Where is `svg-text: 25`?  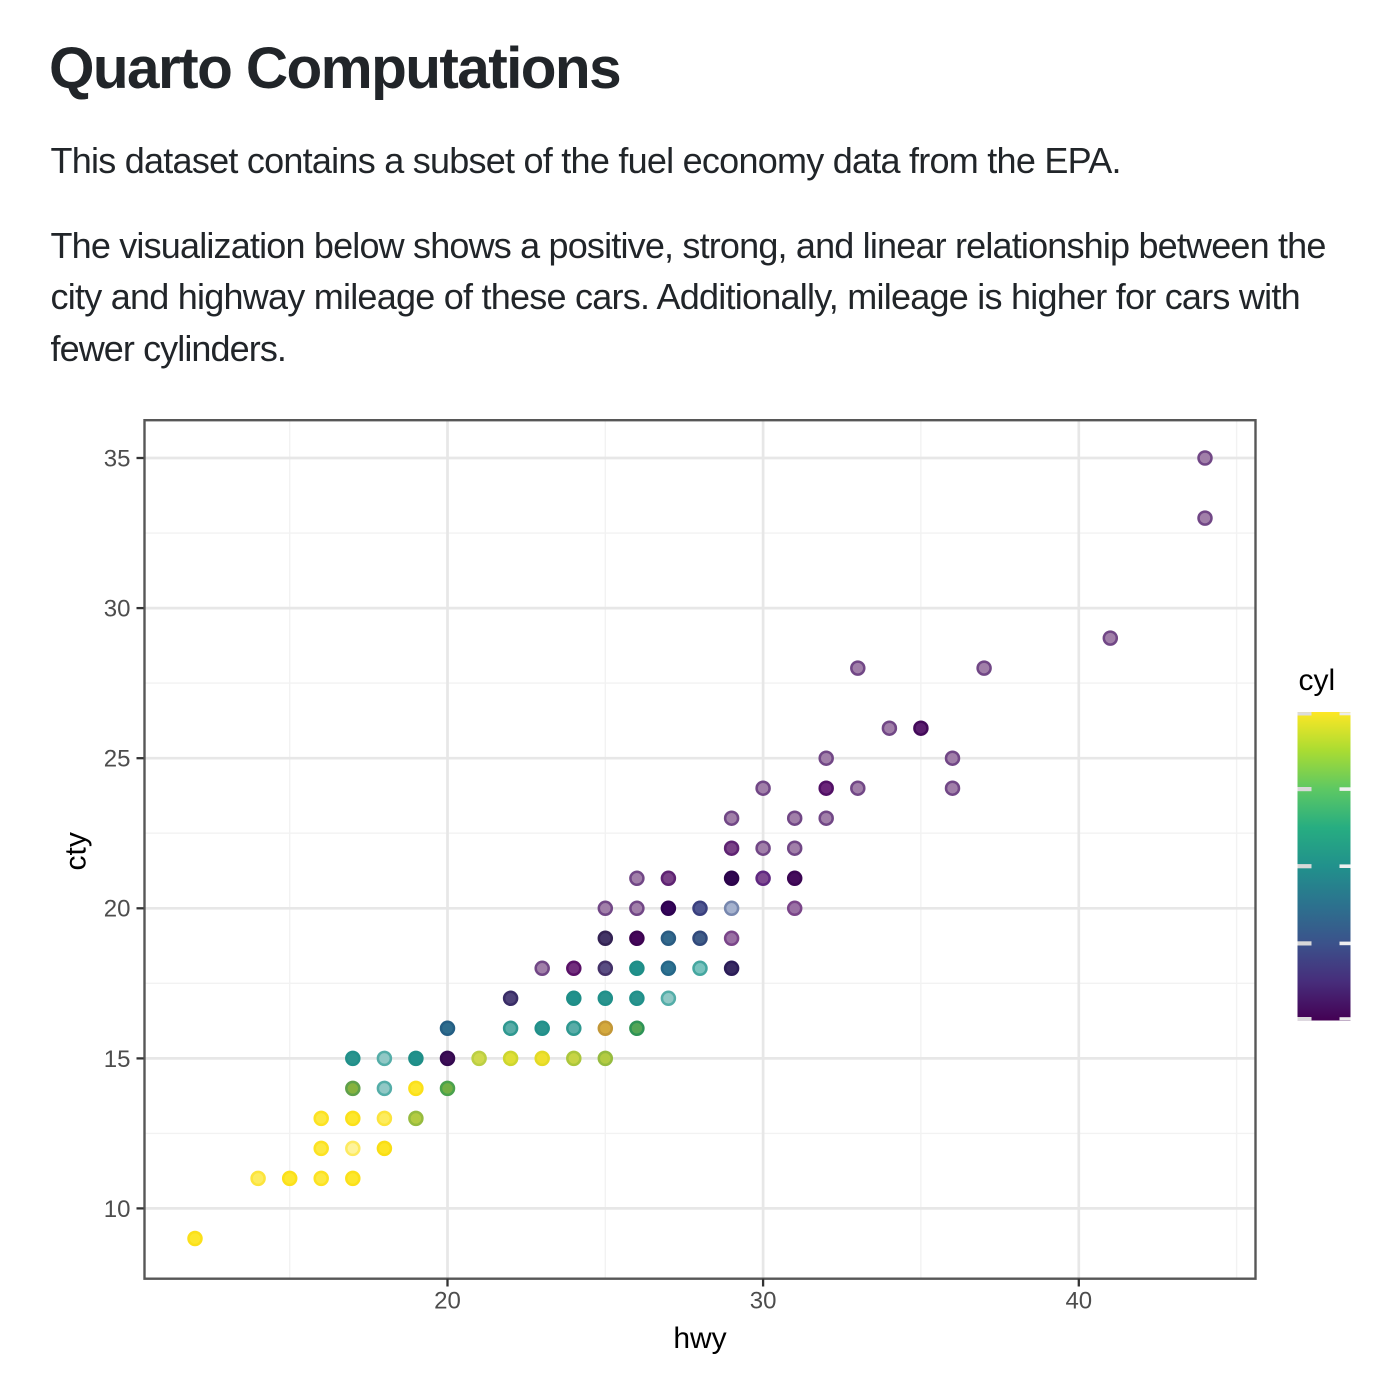 svg-text: 25 is located at coordinates (117, 759).